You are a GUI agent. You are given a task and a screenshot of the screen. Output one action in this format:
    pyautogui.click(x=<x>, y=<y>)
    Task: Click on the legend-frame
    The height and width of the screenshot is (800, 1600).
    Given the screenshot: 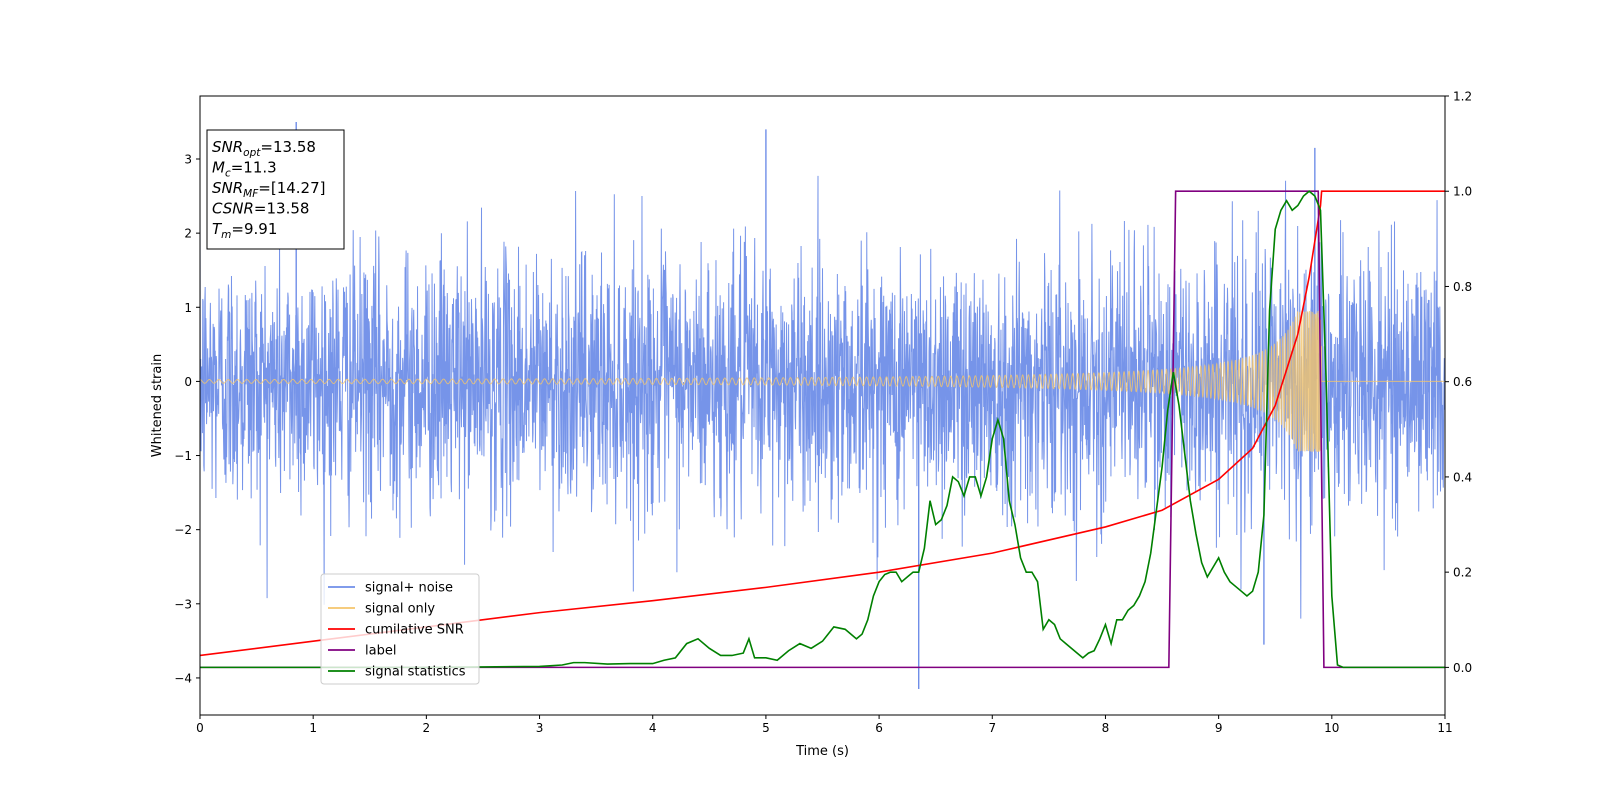 What is the action you would take?
    pyautogui.click(x=400, y=629)
    